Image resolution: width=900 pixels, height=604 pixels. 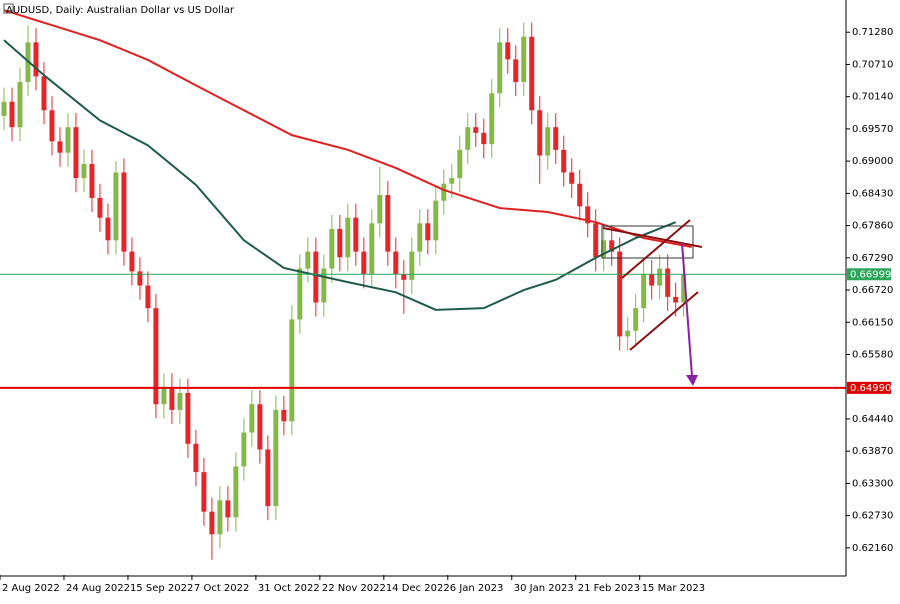 I want to click on price-label: 0.66999, so click(x=870, y=274).